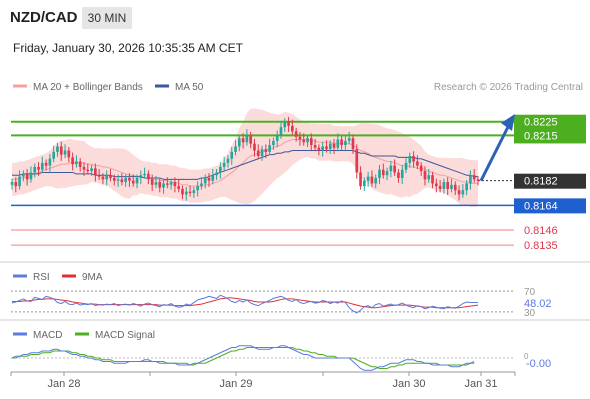  Describe the element at coordinates (480, 384) in the screenshot. I see `x-axis-label: Jan 31` at that location.